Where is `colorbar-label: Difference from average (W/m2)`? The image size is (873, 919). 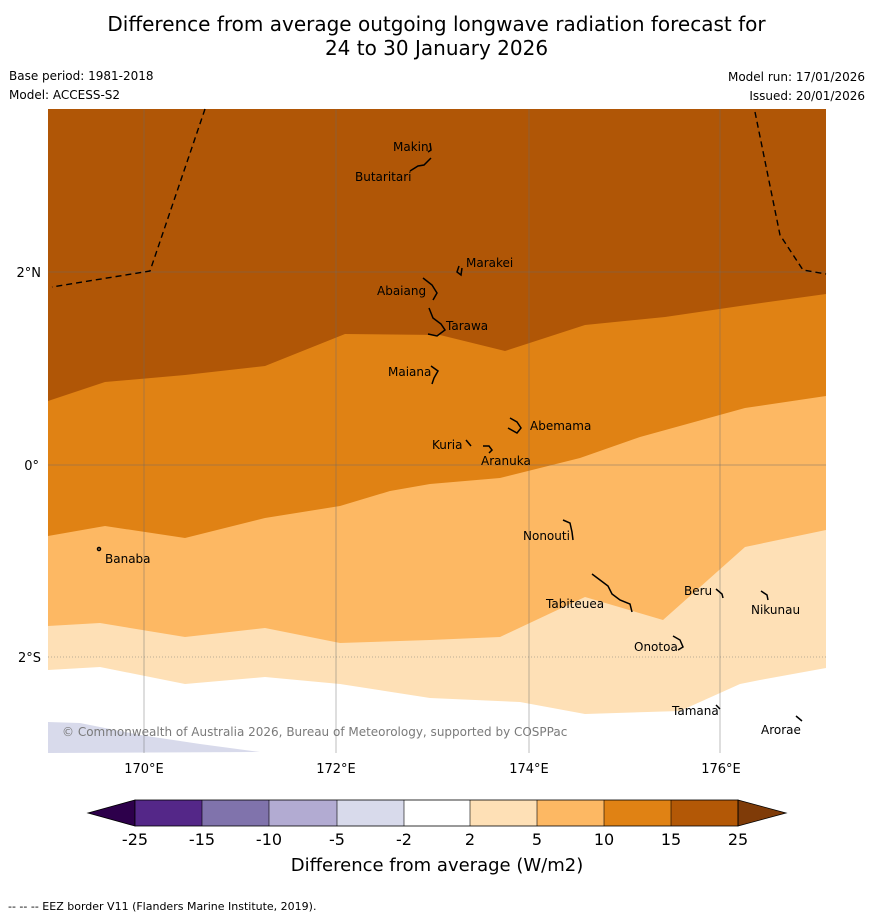
colorbar-label: Difference from average (W/m2) is located at coordinates (437, 865).